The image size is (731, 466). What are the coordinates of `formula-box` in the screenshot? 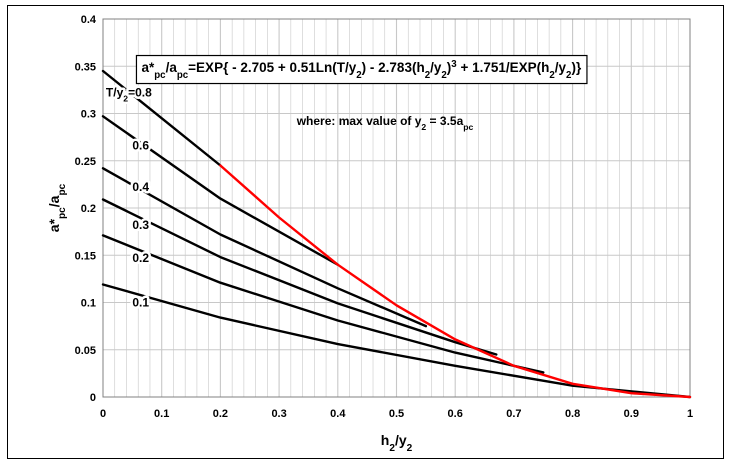 It's located at (361, 69).